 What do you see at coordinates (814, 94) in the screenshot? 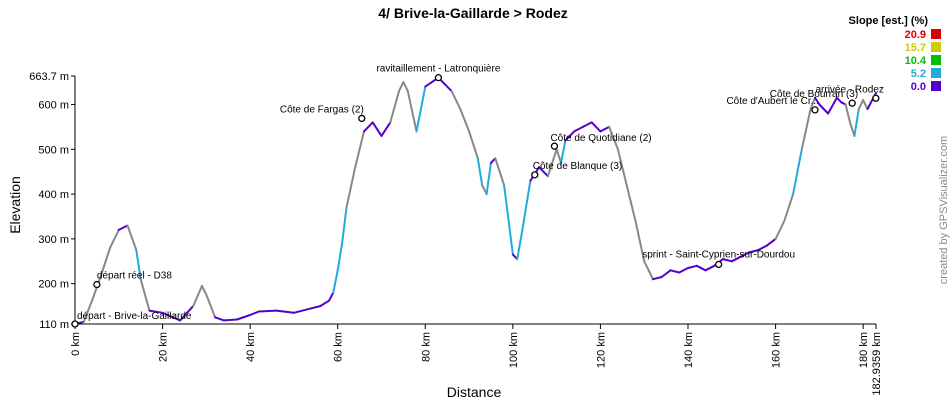
I see `waypoint-label: Côte de Bourran (3)` at bounding box center [814, 94].